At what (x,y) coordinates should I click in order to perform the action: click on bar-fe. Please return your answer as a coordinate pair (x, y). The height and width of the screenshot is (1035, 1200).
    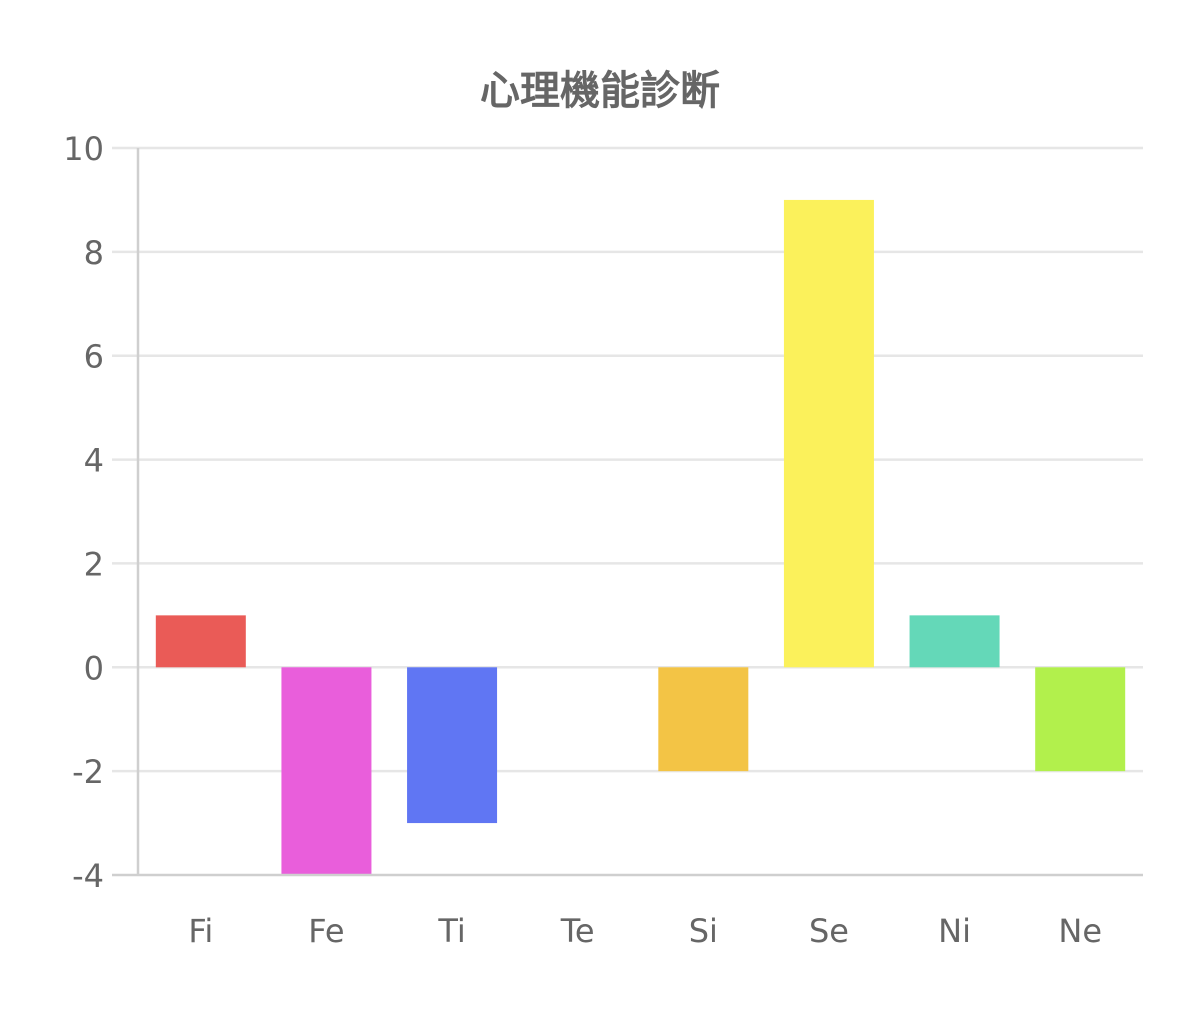
    Looking at the image, I should click on (326, 771).